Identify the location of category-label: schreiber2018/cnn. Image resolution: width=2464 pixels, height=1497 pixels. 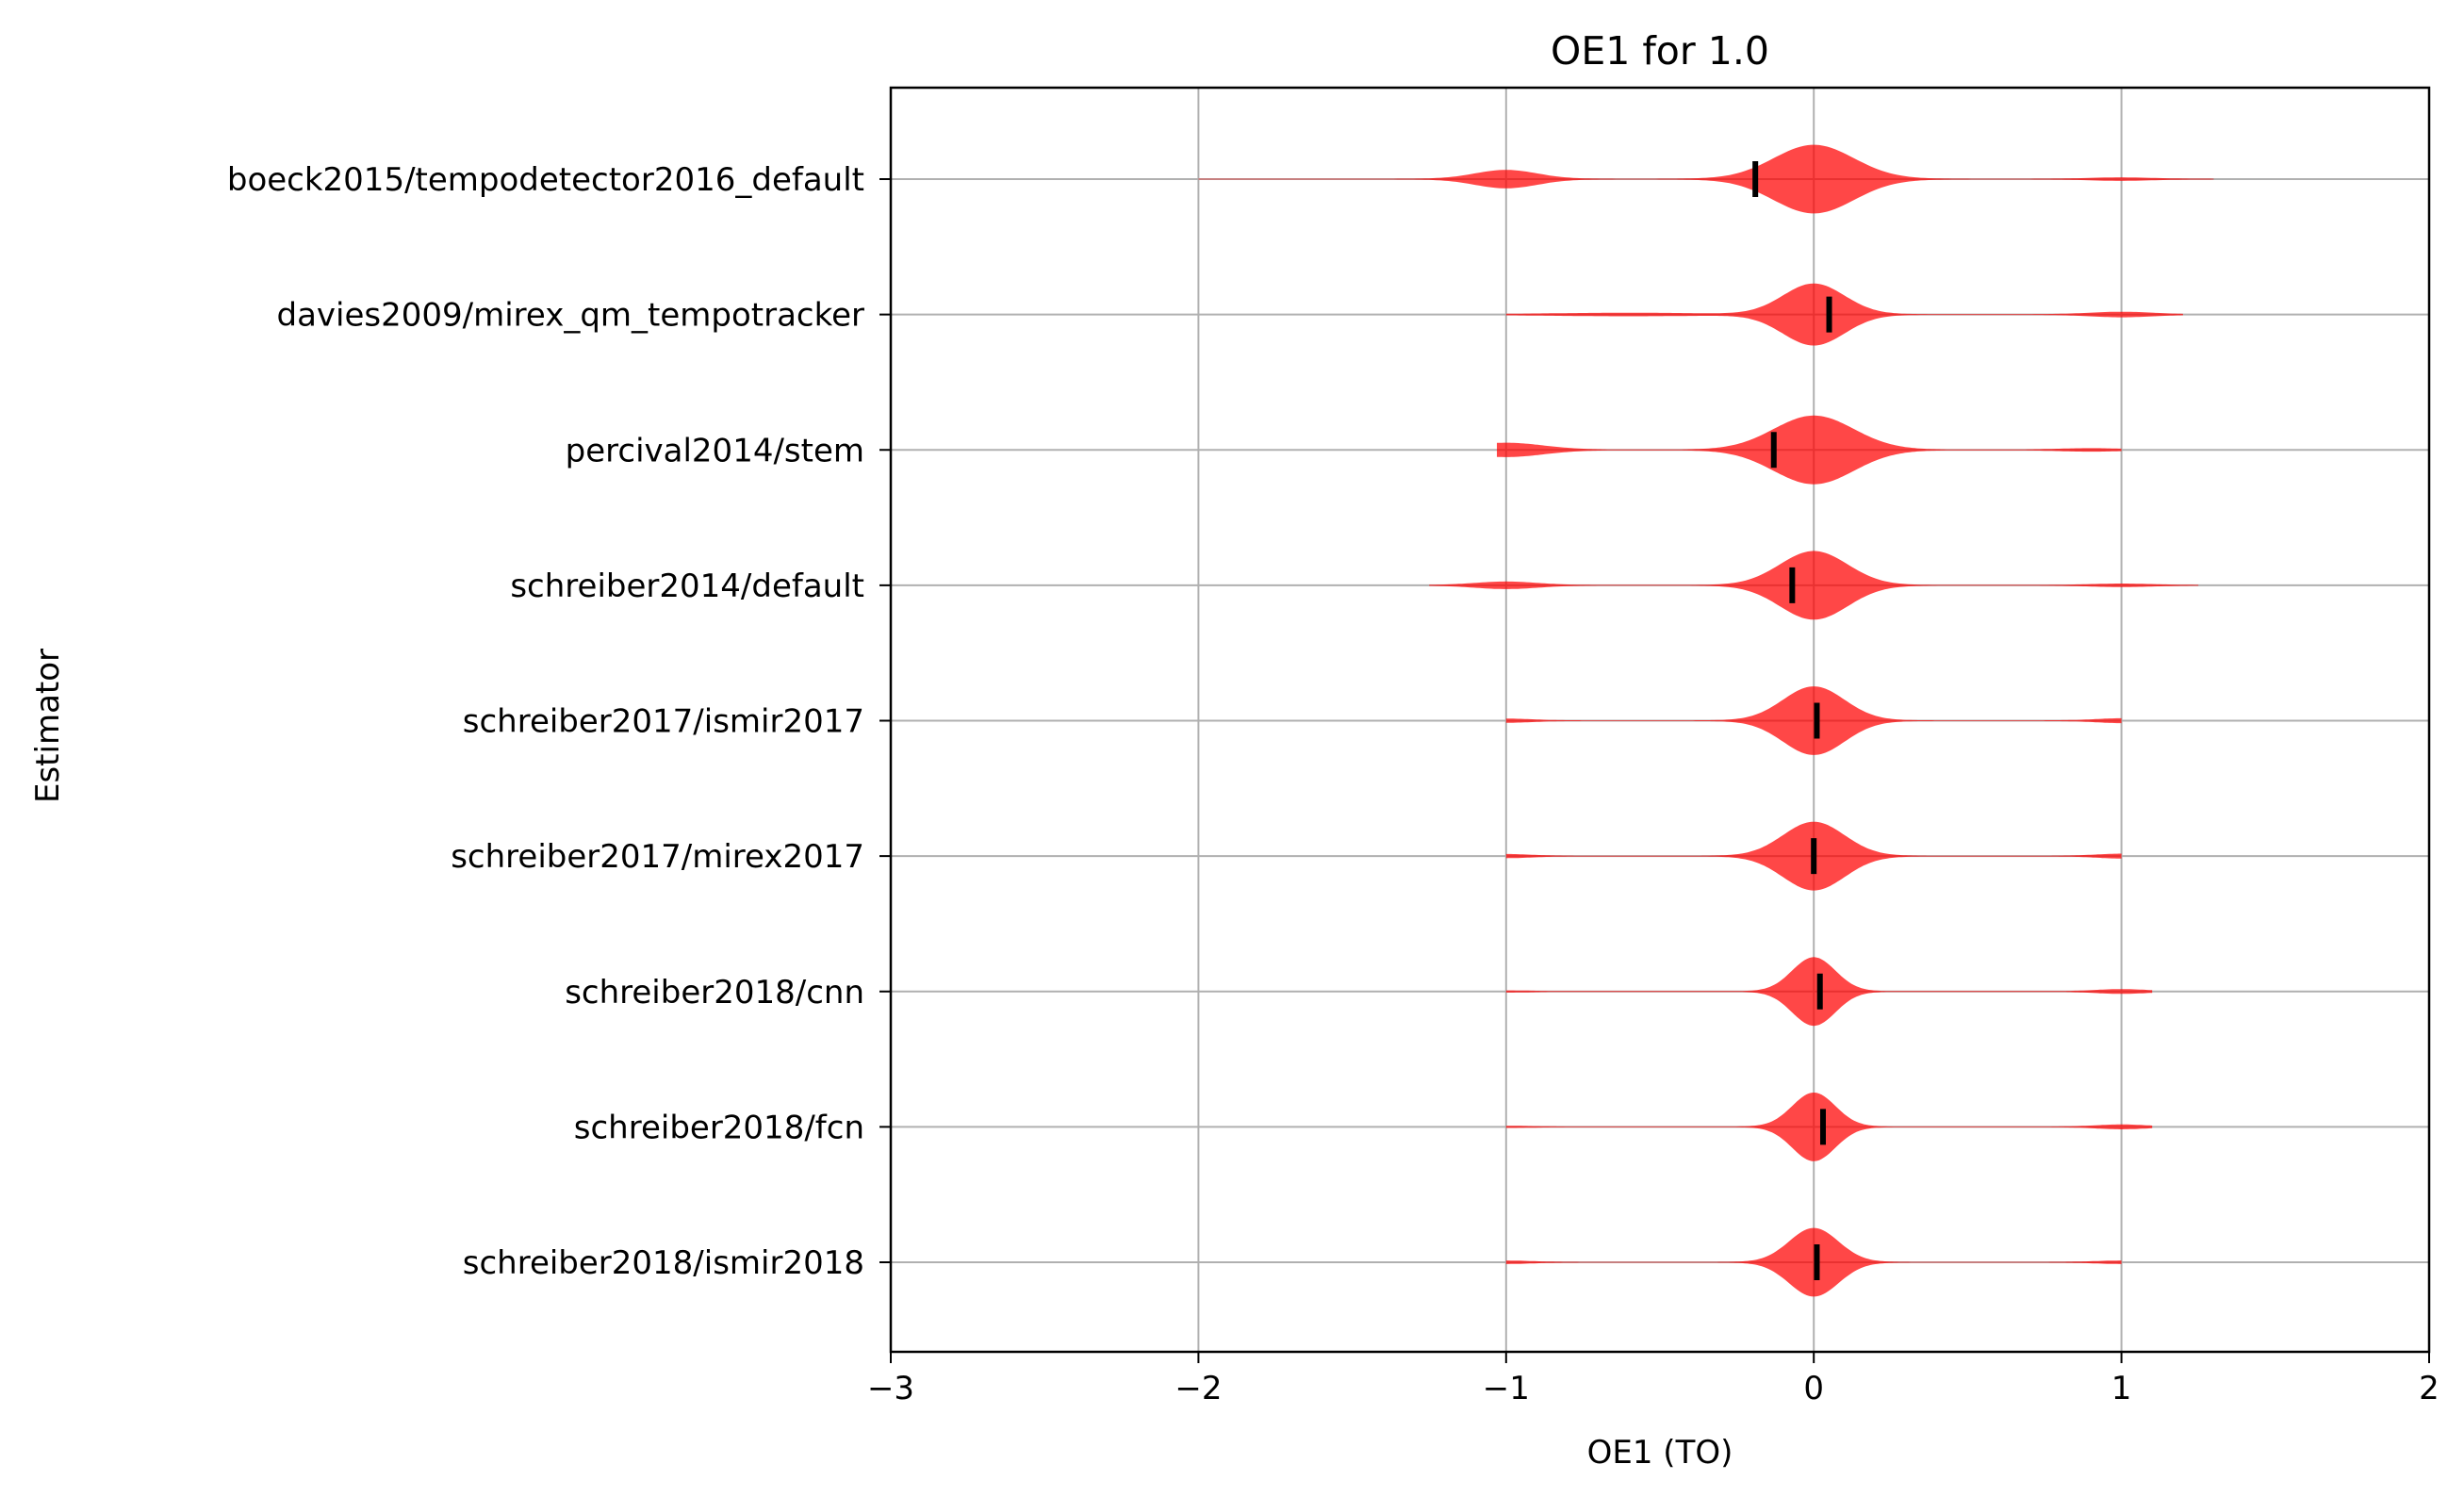
(714, 993).